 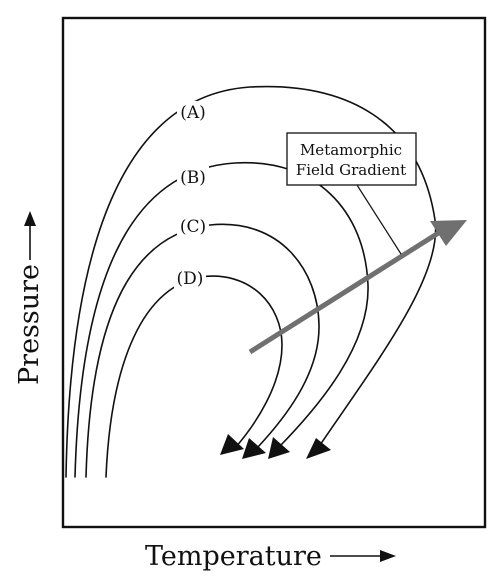 What do you see at coordinates (30, 218) in the screenshot?
I see `y-axis-arrowhead` at bounding box center [30, 218].